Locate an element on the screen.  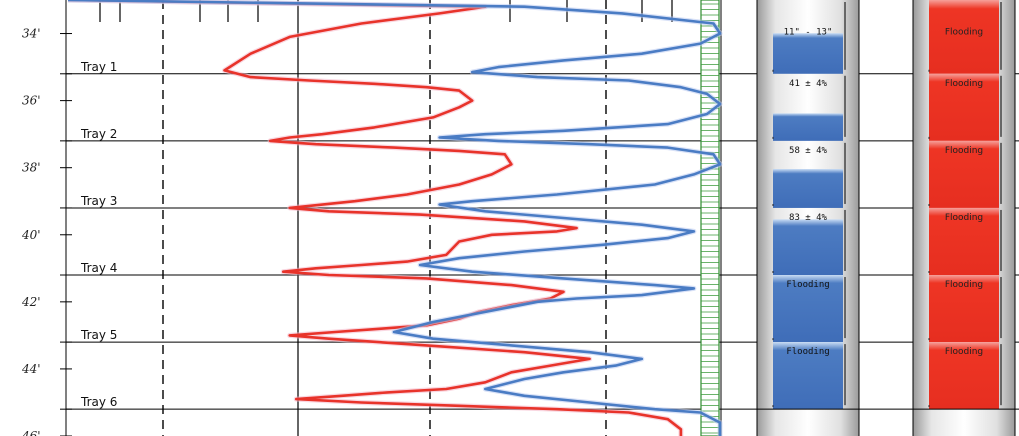
tray-label: Tray 1 is located at coordinates (98, 67).